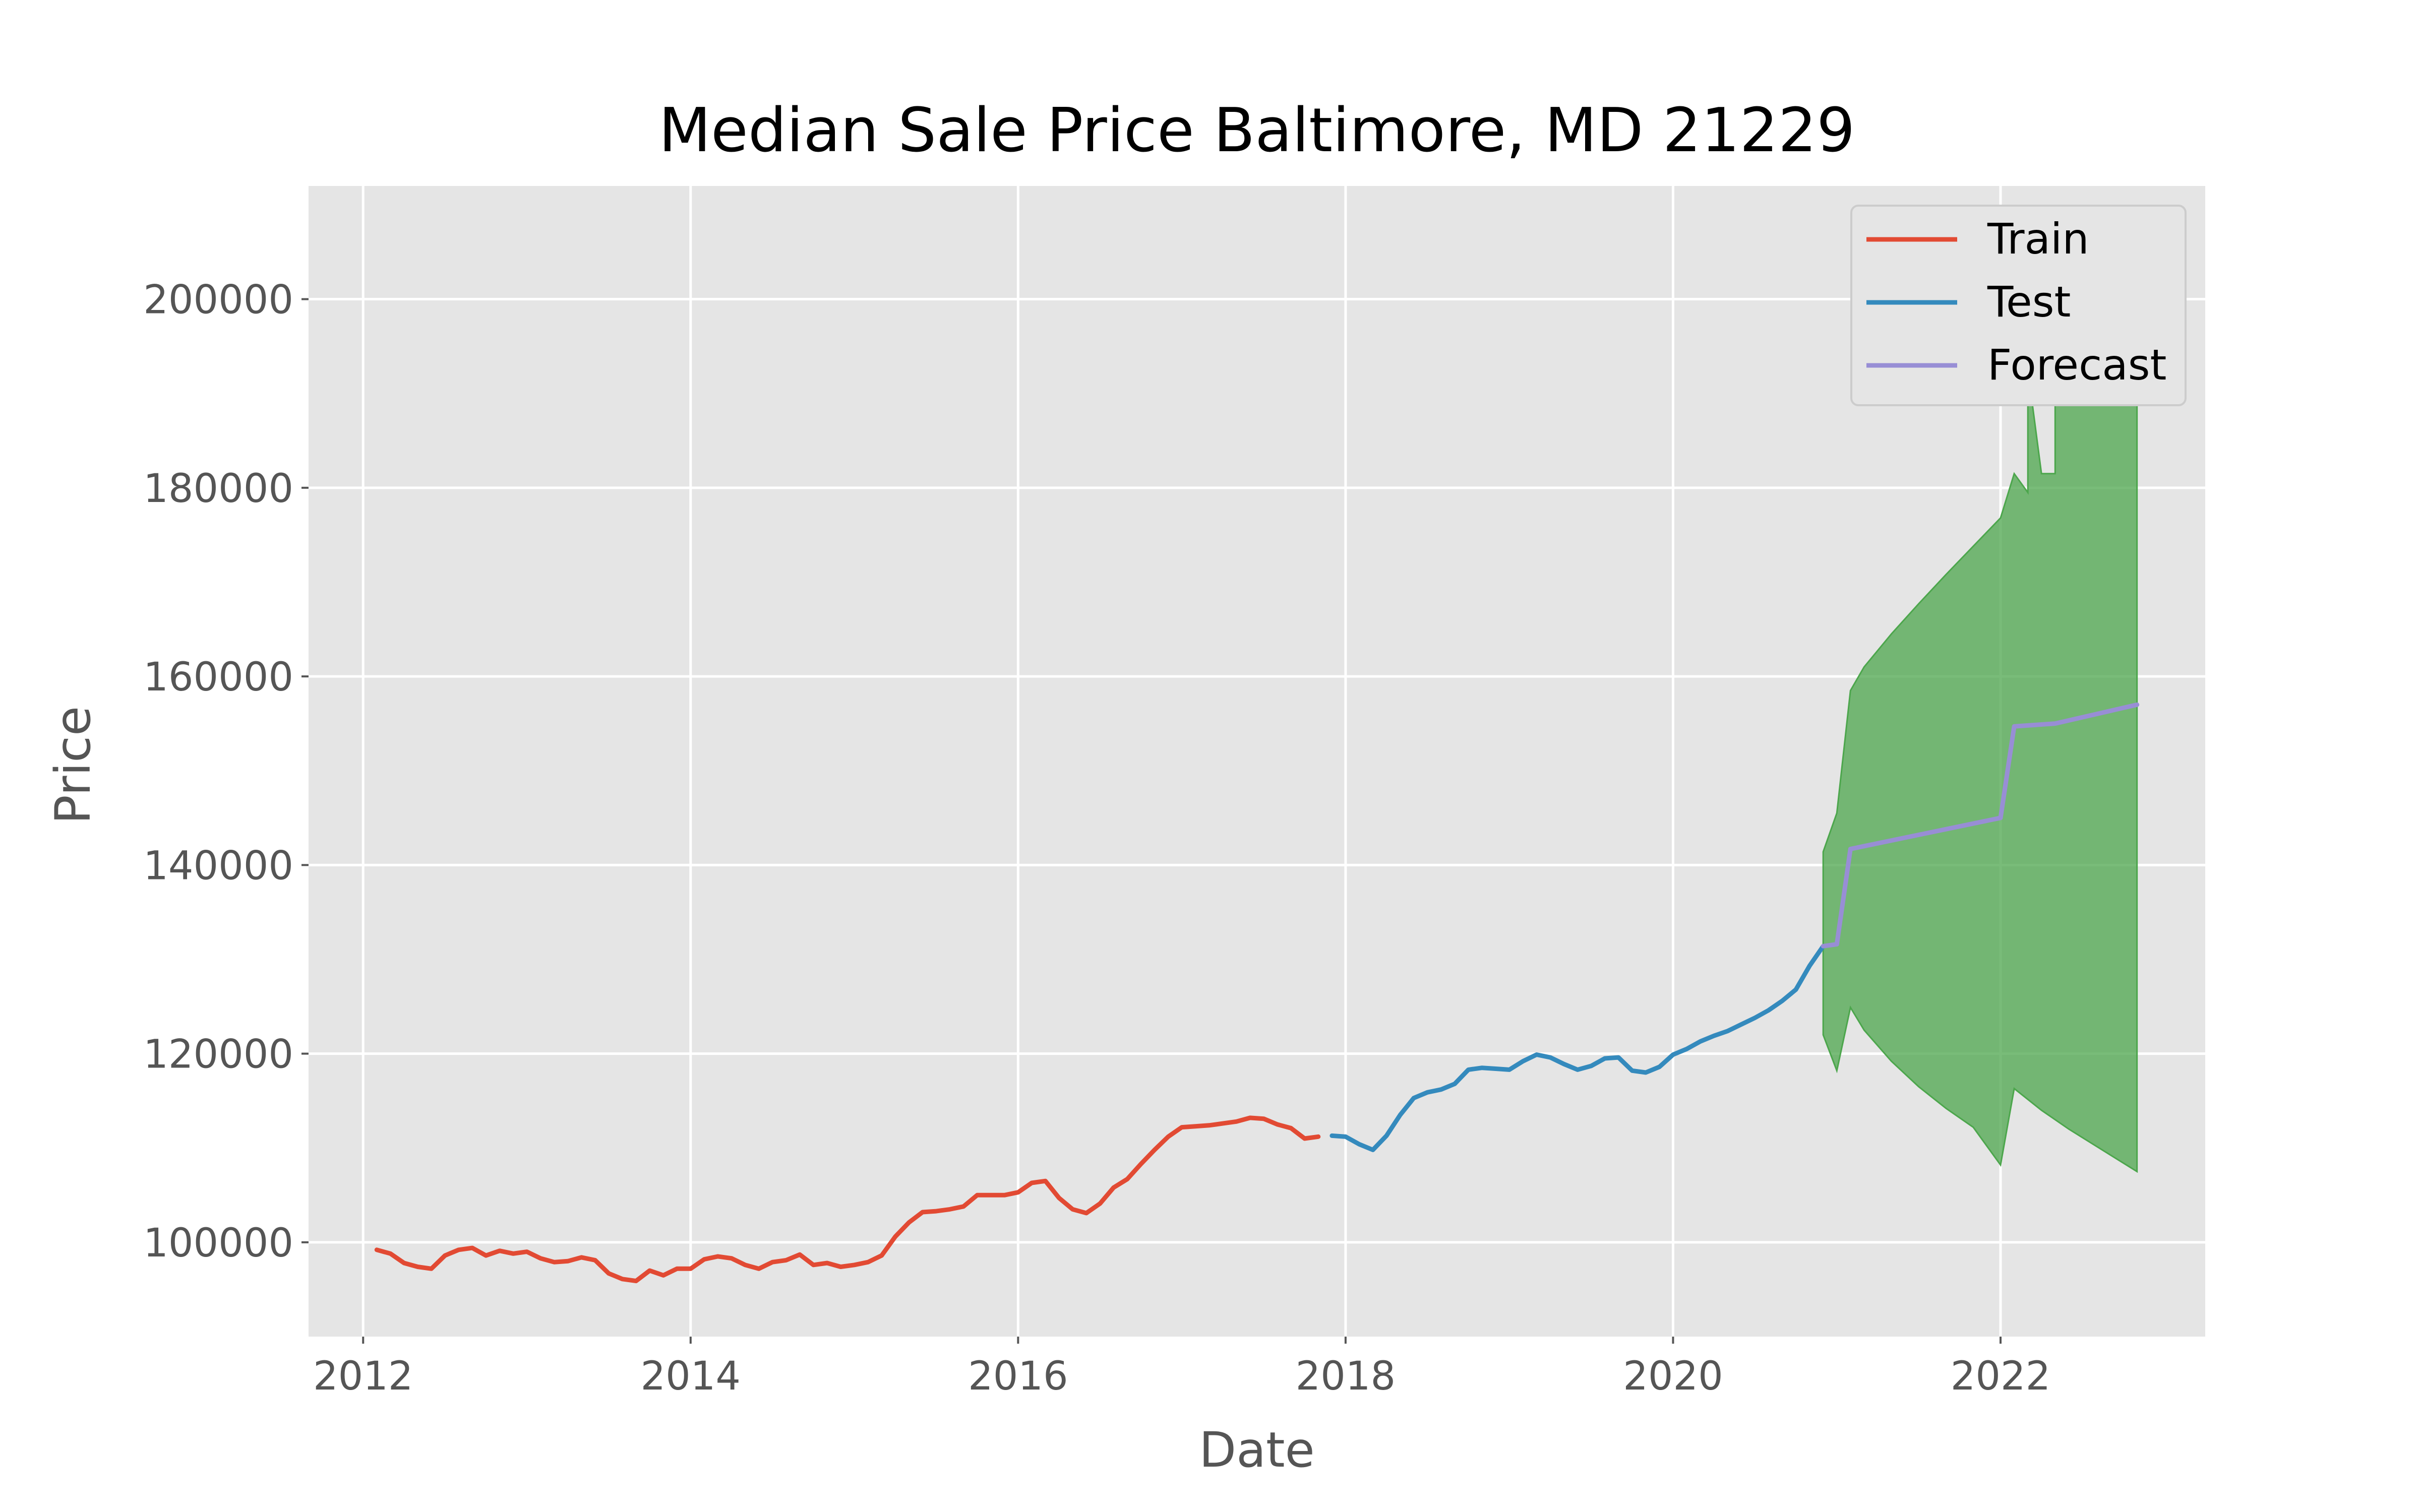 This screenshot has width=2420, height=1512. I want to click on y-tick-label: 200000, so click(218, 301).